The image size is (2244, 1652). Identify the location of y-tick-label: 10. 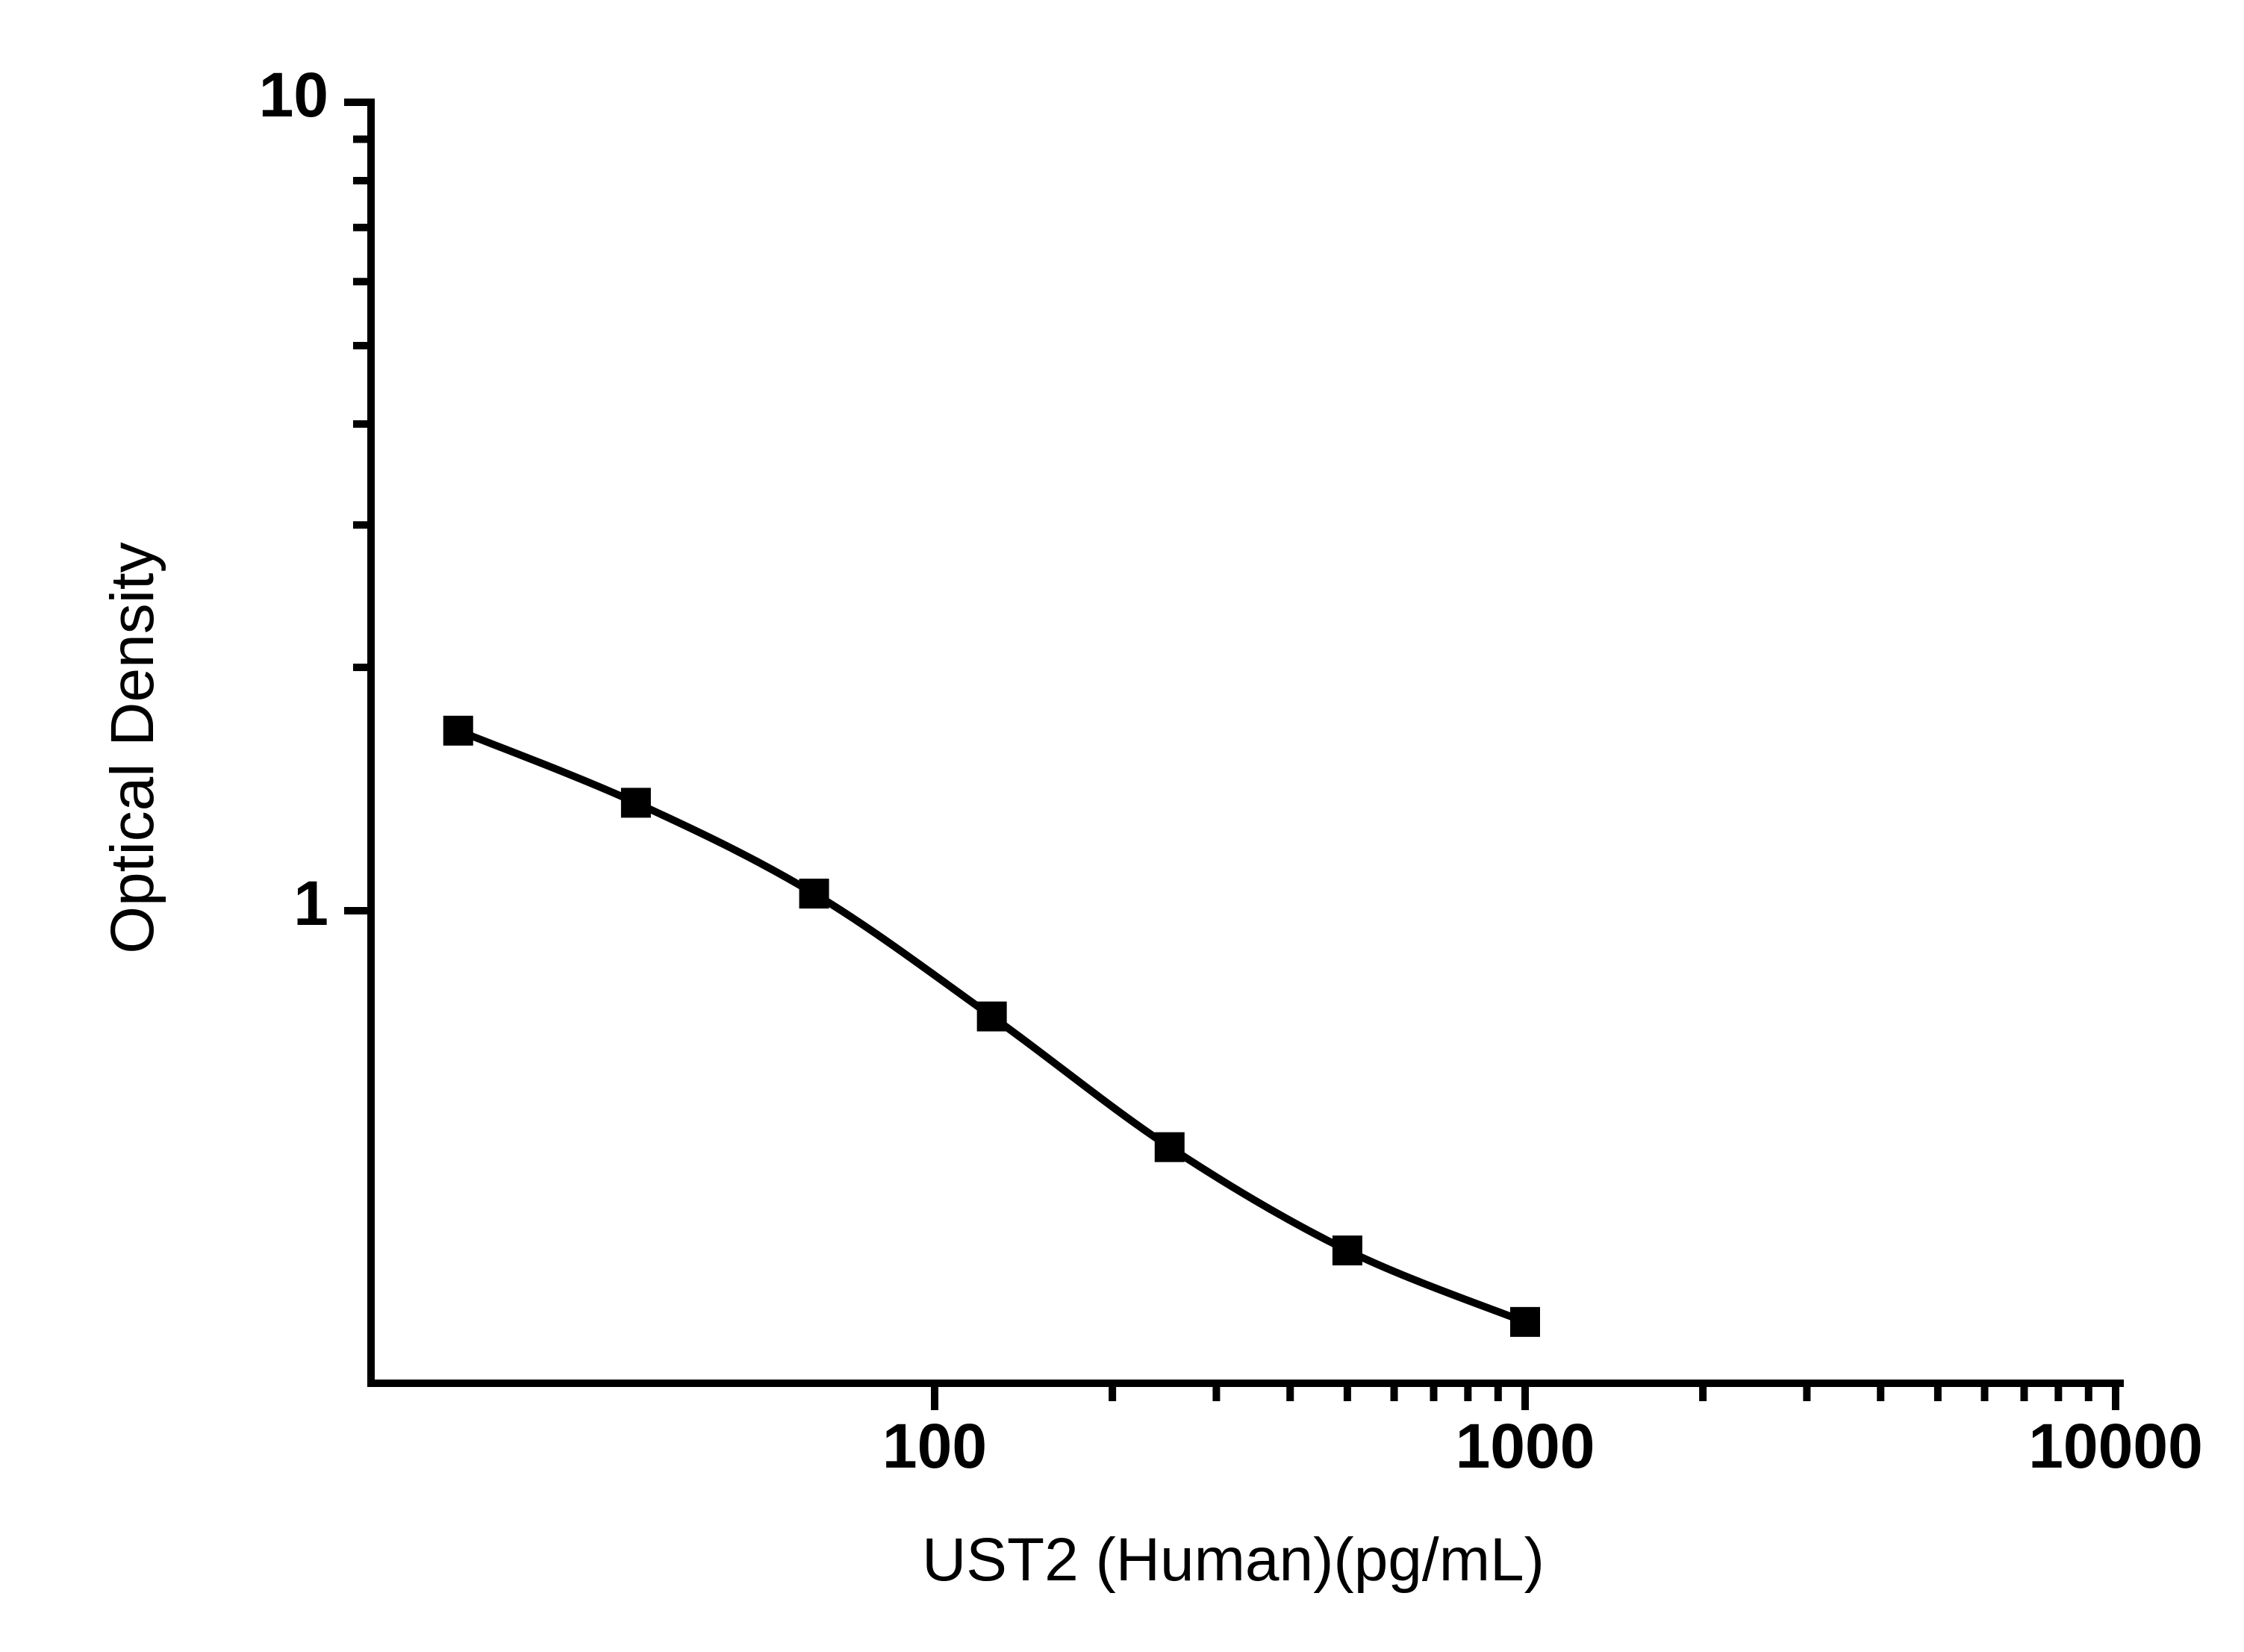
(293, 95).